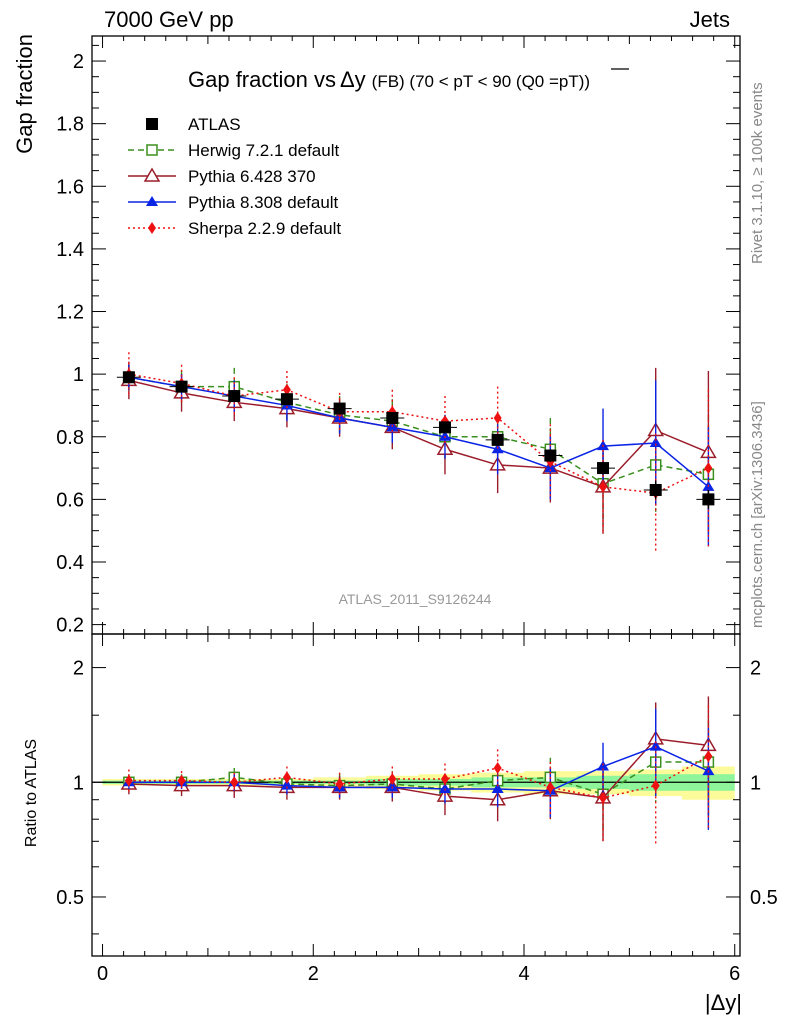  Describe the element at coordinates (481, 81) in the screenshot. I see `title-detail: (FB) (70 < pT < 90 (Q0 =pT))` at that location.